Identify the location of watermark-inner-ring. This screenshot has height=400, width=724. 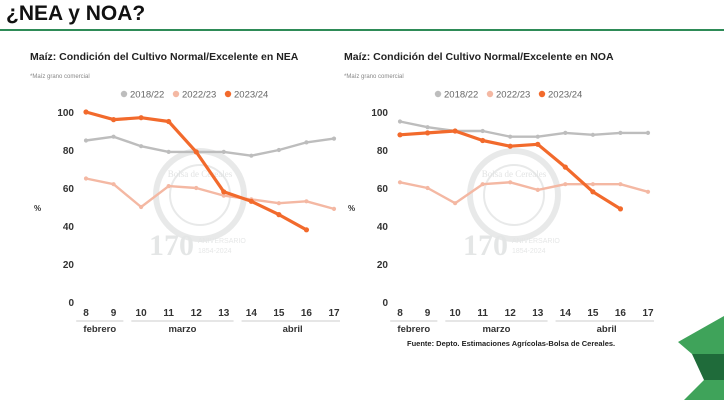
(514, 195).